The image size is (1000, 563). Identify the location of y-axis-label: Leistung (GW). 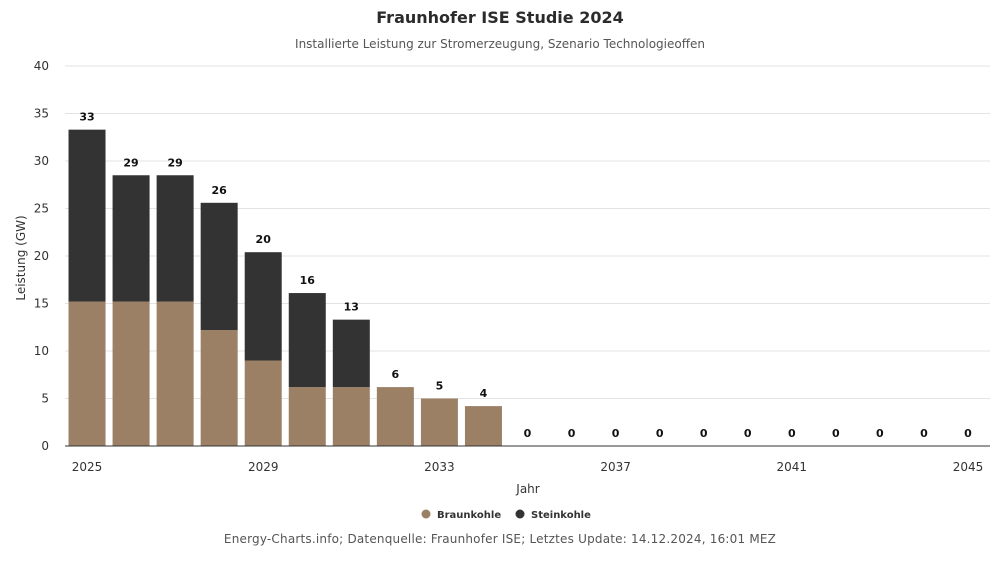
(21, 257).